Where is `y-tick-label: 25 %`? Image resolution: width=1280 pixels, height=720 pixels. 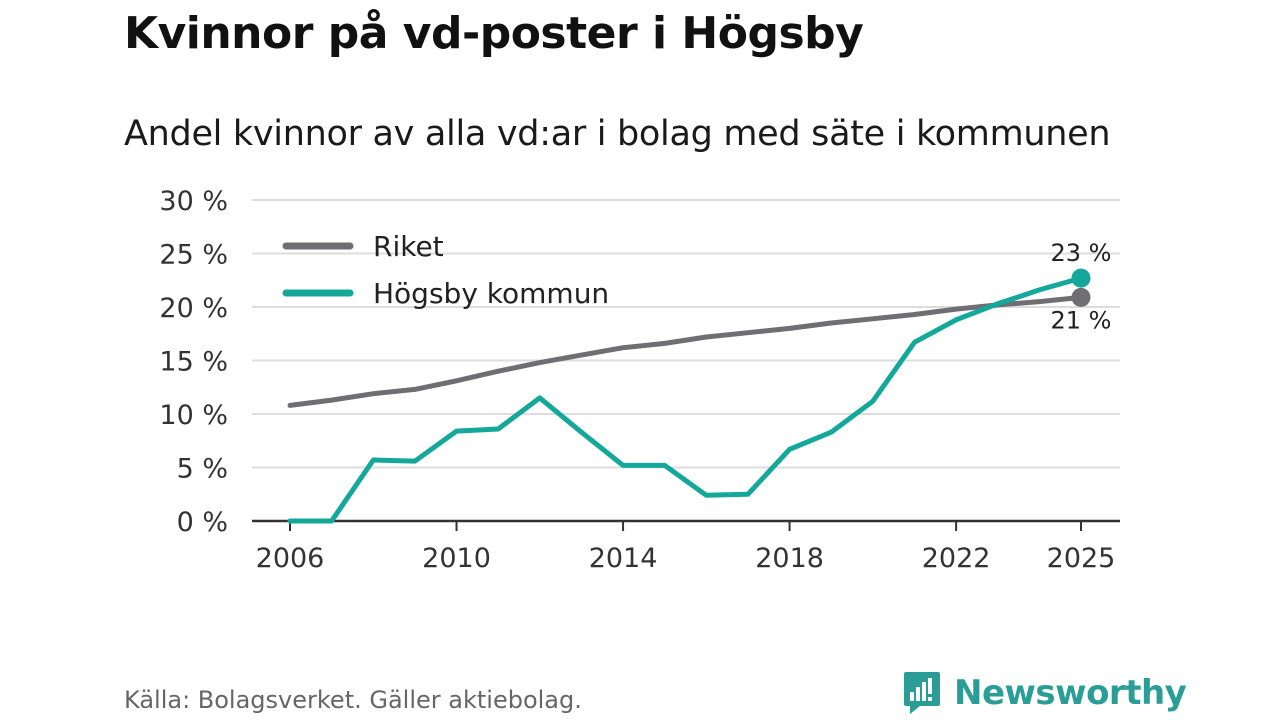
y-tick-label: 25 % is located at coordinates (193, 255).